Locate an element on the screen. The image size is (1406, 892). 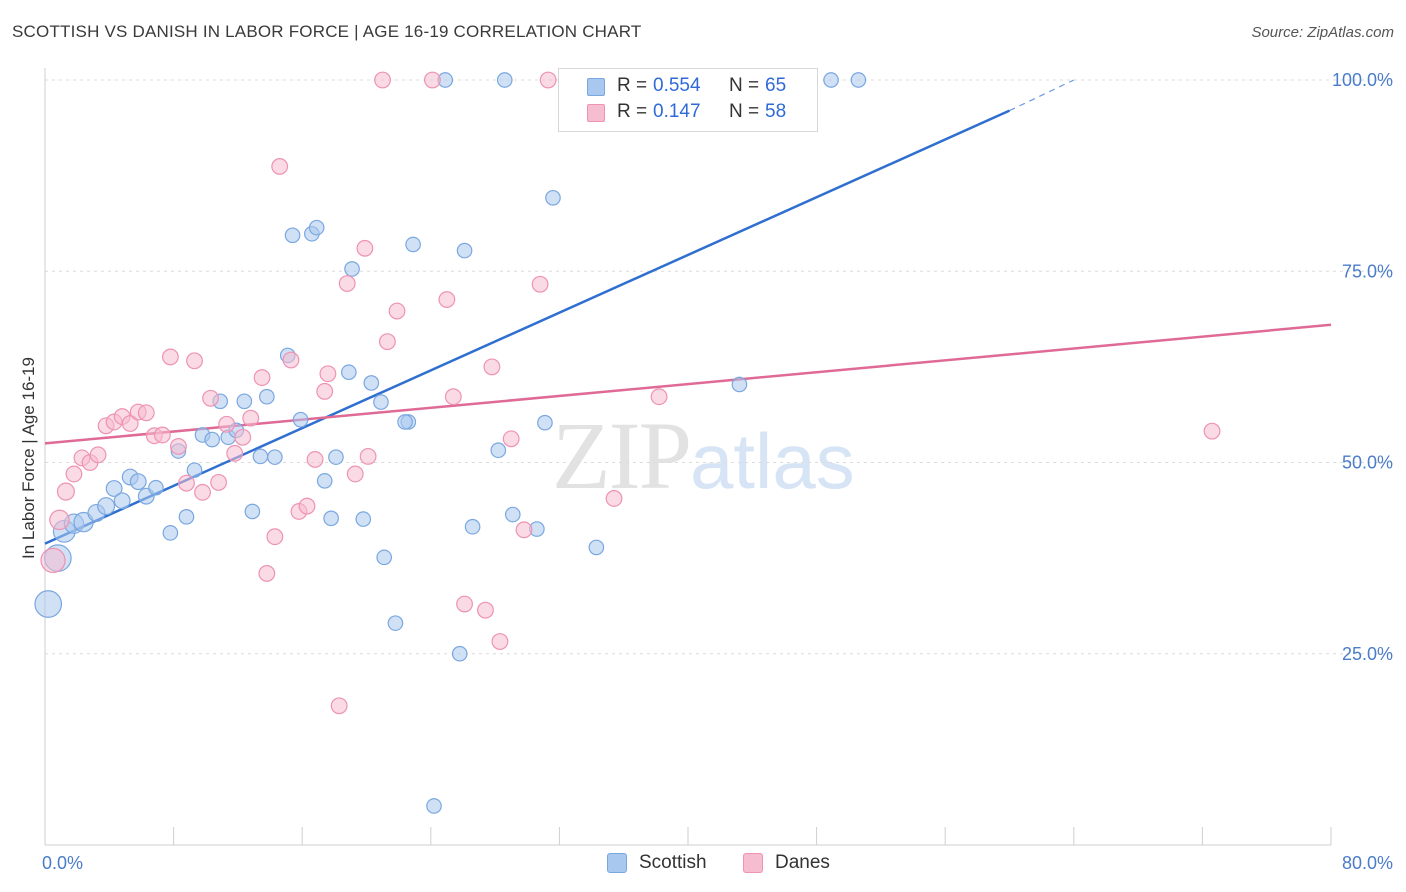
source-label: Source: ZipAtlas.com is located at coordinates (1322, 32).